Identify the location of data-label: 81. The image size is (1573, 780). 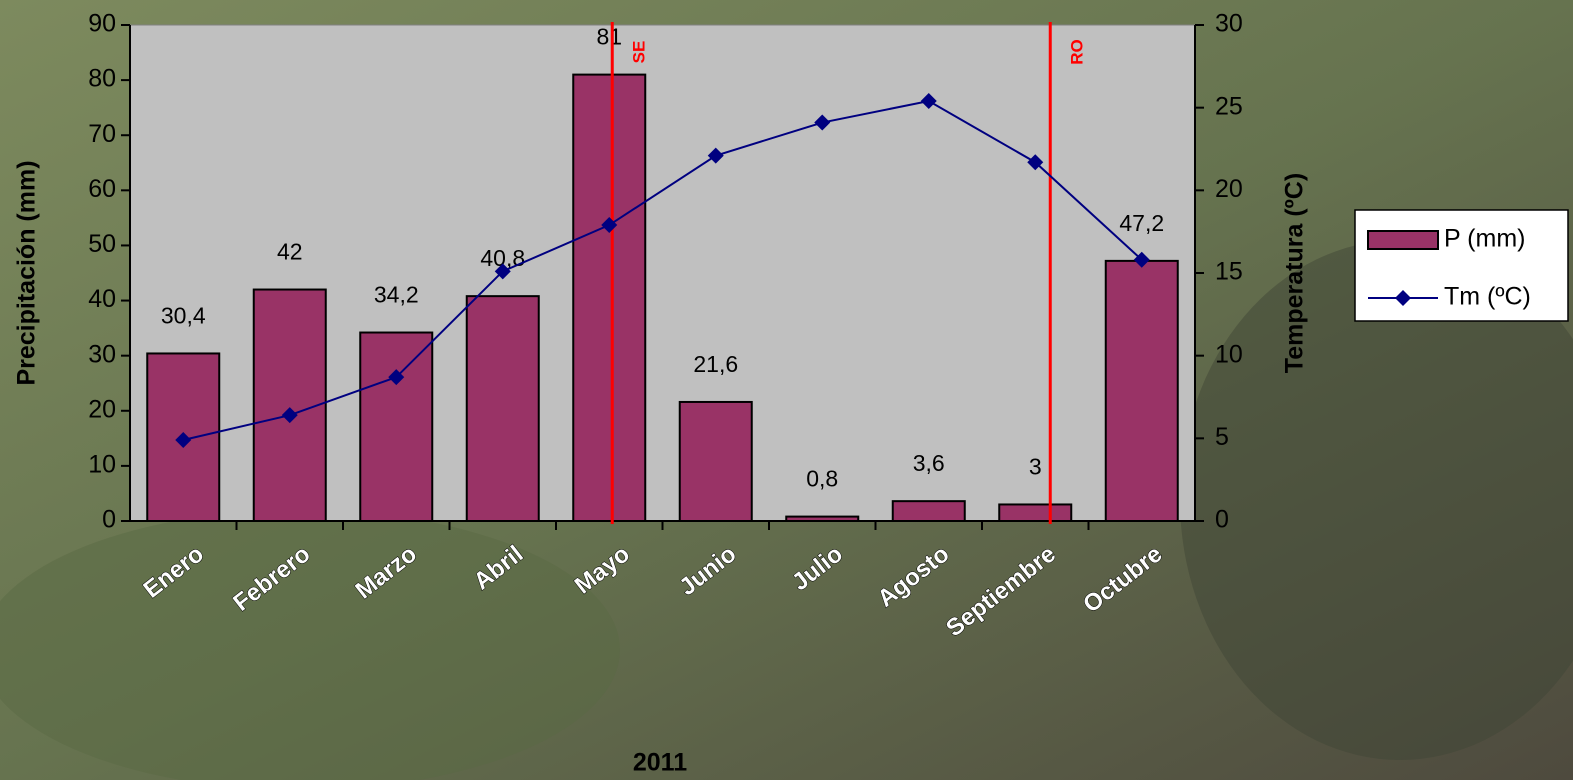
(609, 37).